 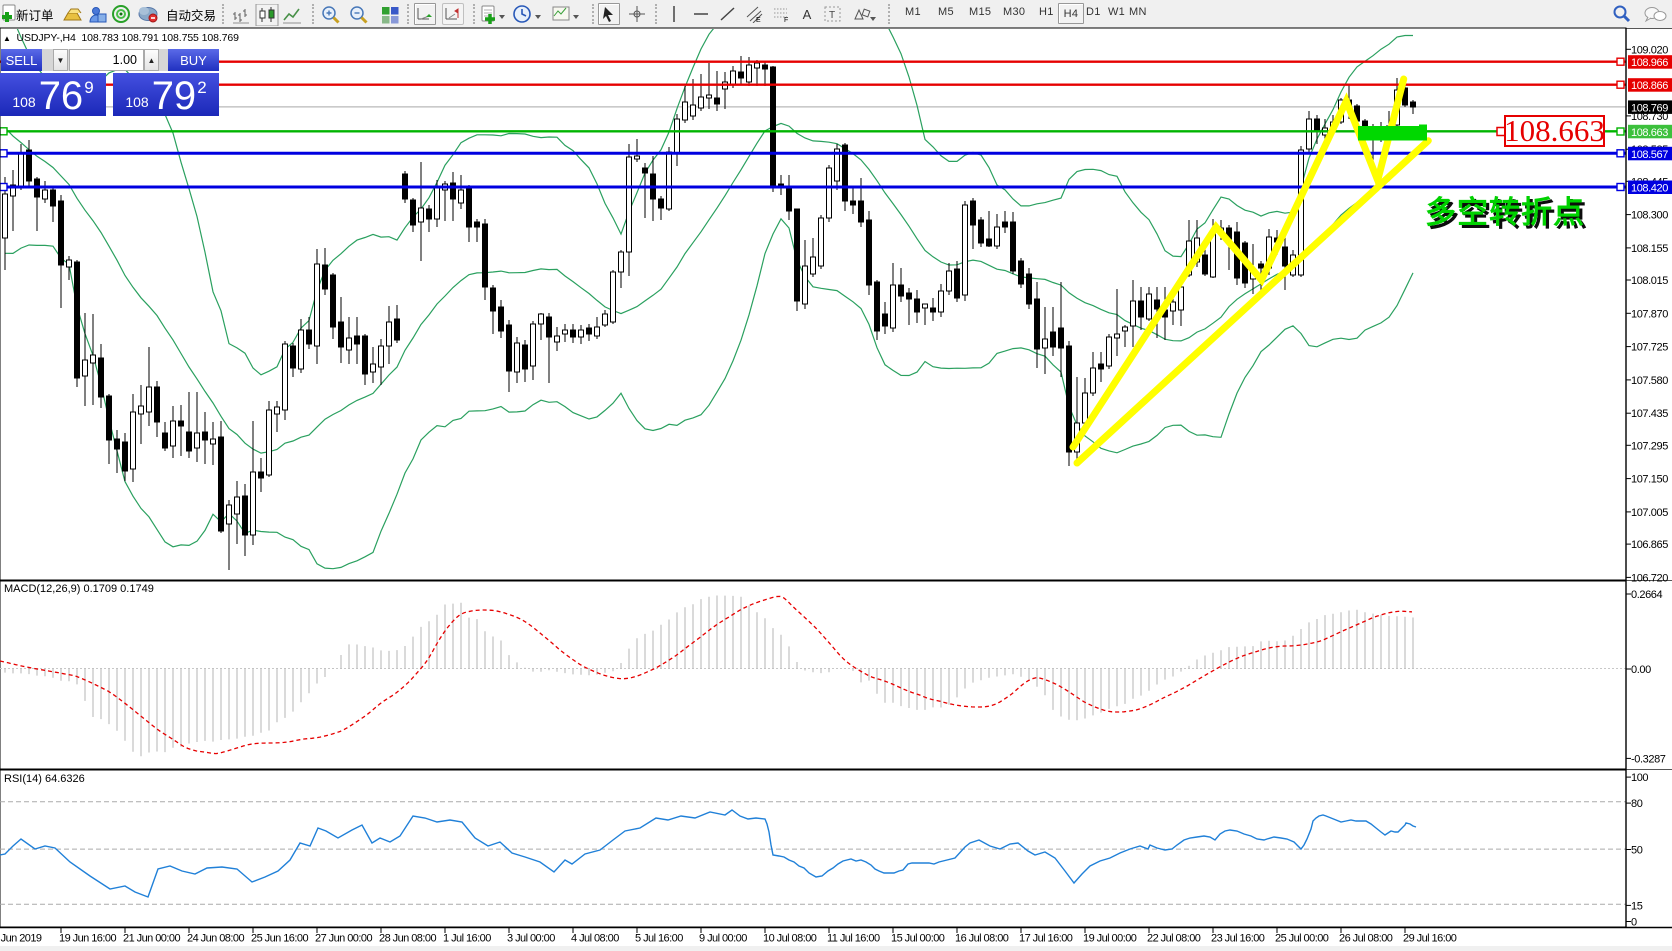 What do you see at coordinates (79, 589) in the screenshot?
I see `svg-text: MACD(12,26,9) 0.1709 0.1749` at bounding box center [79, 589].